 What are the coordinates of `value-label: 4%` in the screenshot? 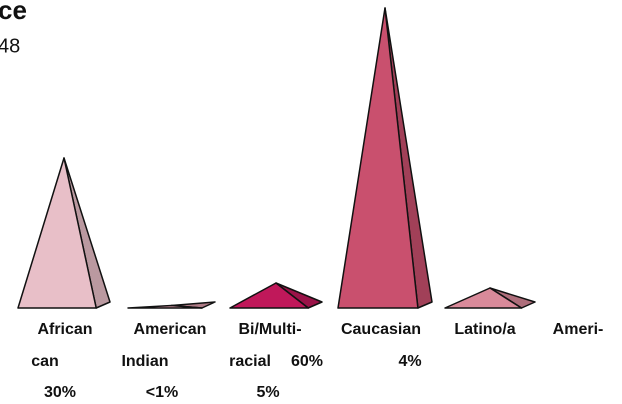 It's located at (409, 361).